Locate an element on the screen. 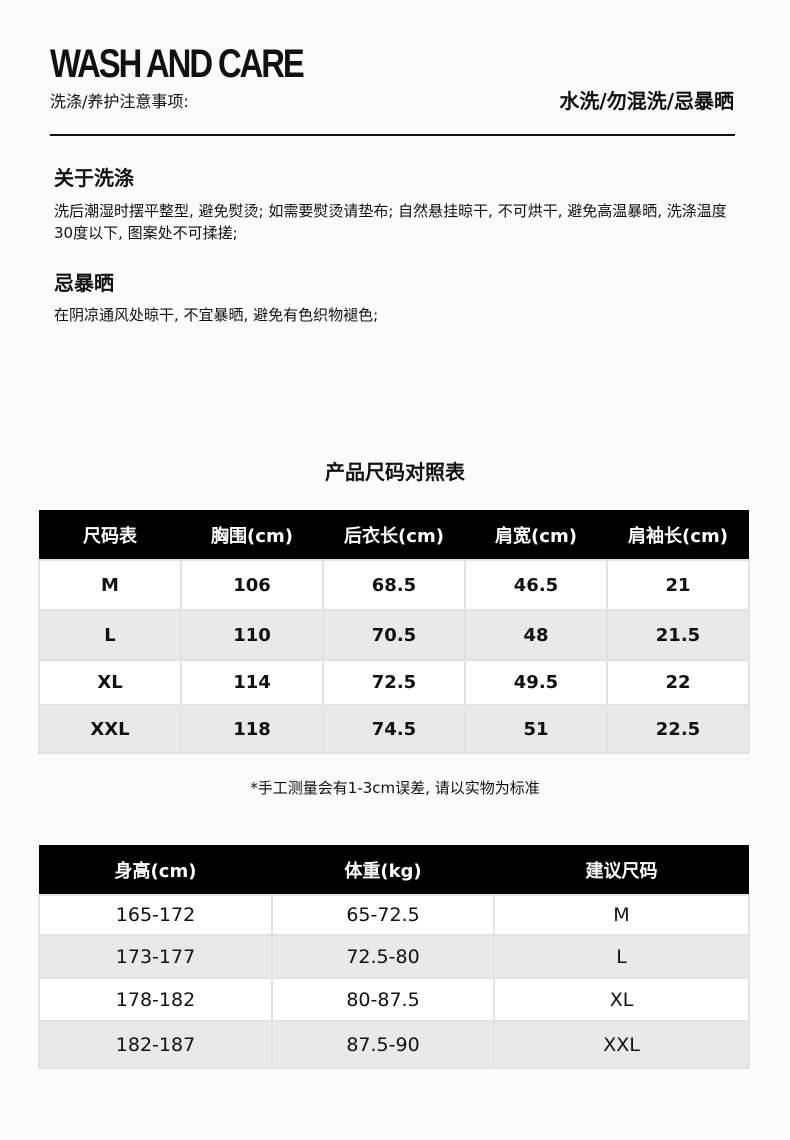 The width and height of the screenshot is (790, 1140). table-cell: 72.5 is located at coordinates (394, 682).